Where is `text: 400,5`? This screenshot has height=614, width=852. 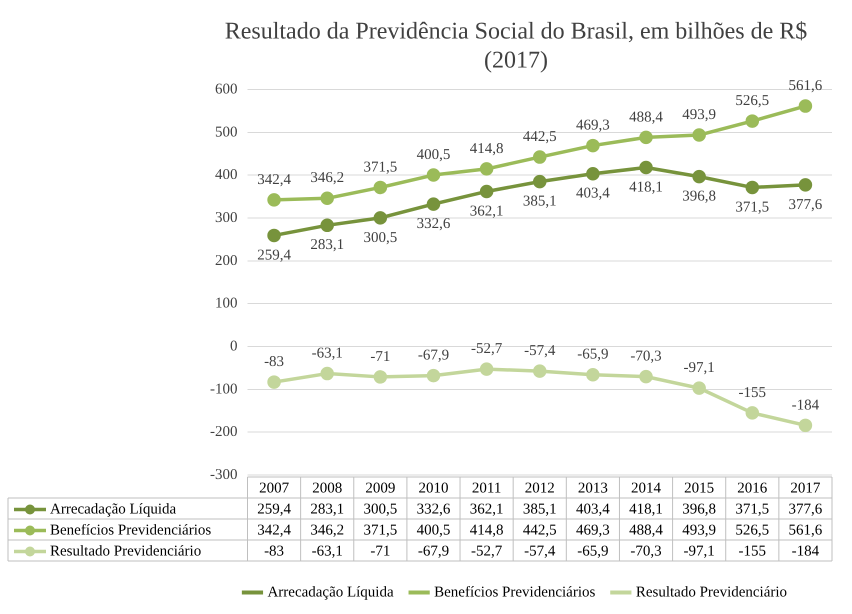
text: 400,5 is located at coordinates (433, 154).